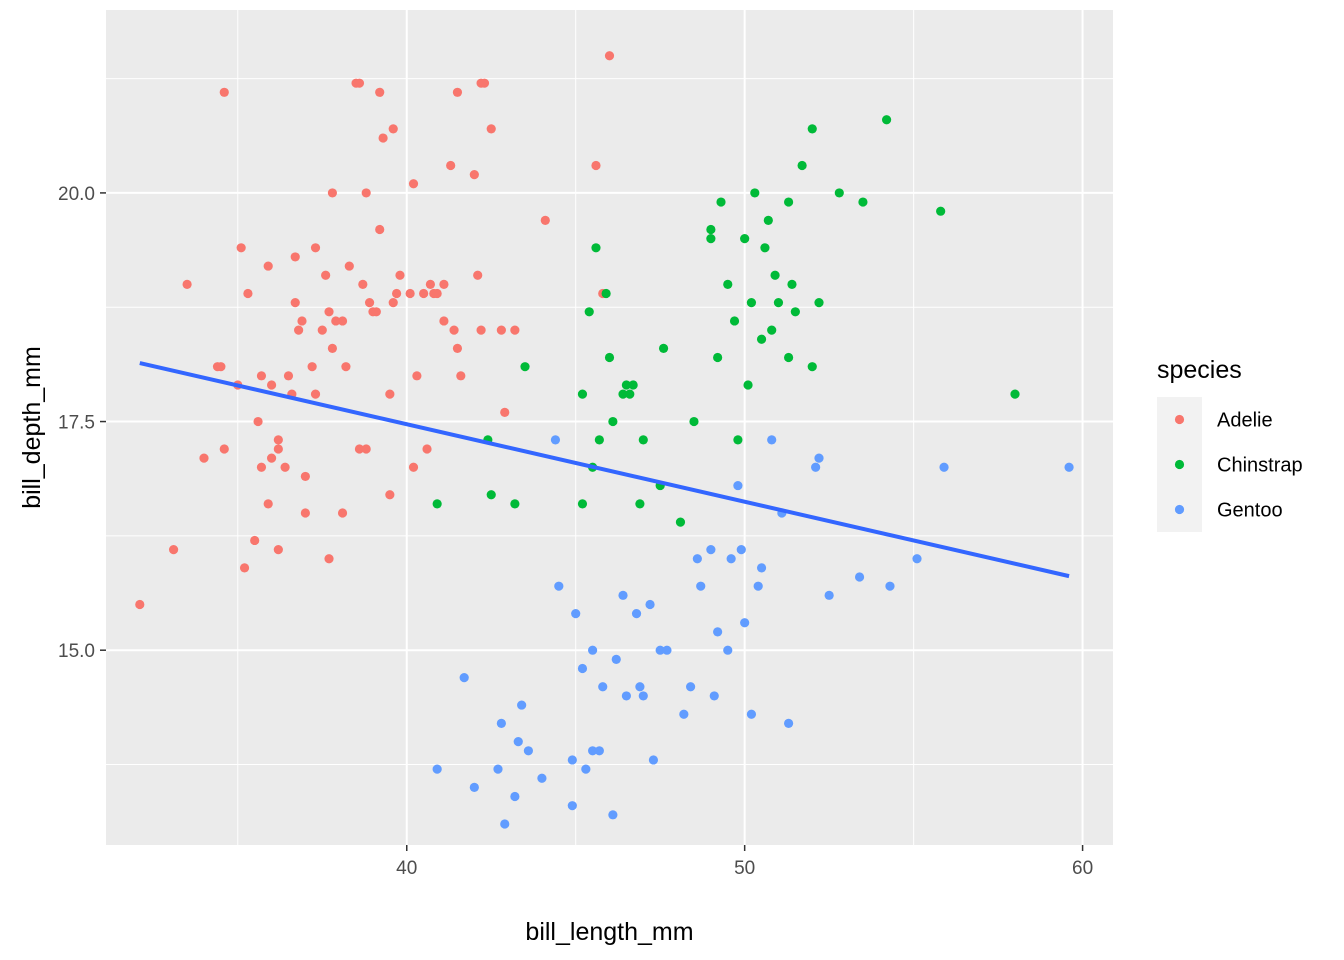 The height and width of the screenshot is (960, 1344). Describe the element at coordinates (1260, 466) in the screenshot. I see `legend-label-chinstrap: Chinstrap` at that location.